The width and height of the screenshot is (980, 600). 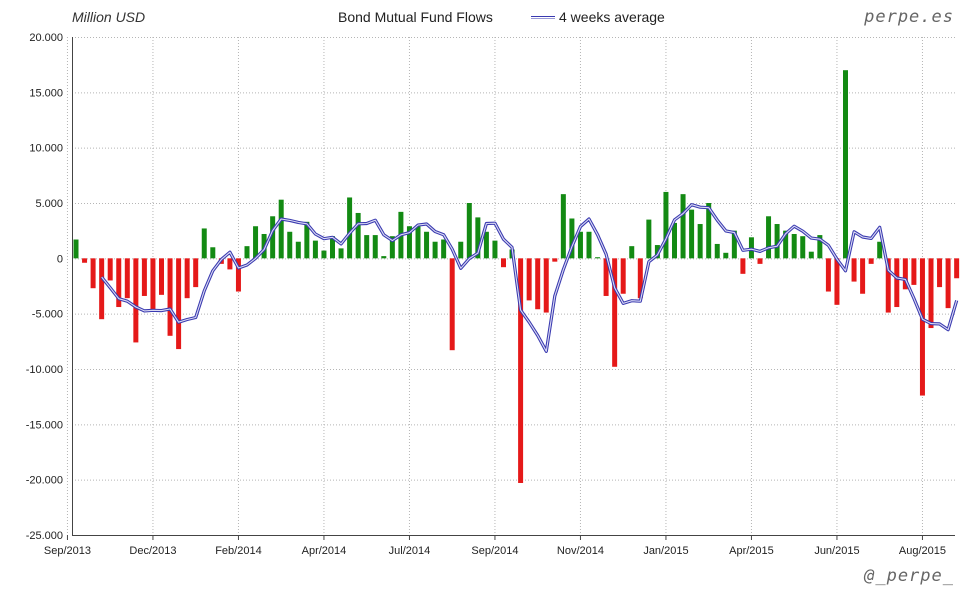 What do you see at coordinates (494, 551) in the screenshot?
I see `x-tick-label: Sep/2014` at bounding box center [494, 551].